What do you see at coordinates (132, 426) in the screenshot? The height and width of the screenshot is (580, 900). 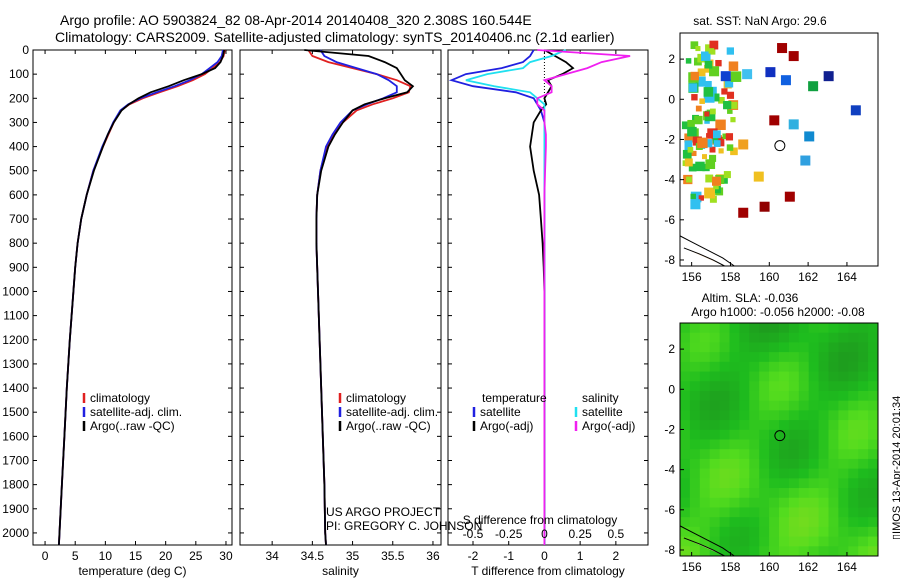 I see `legend-label: Argo(..raw -QC)` at bounding box center [132, 426].